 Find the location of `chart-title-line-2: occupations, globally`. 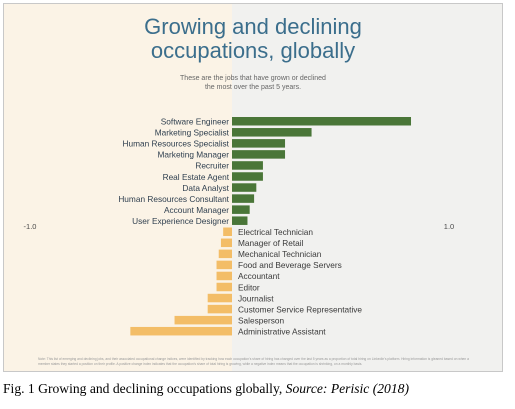

chart-title-line-2: occupations, globally is located at coordinates (253, 50).